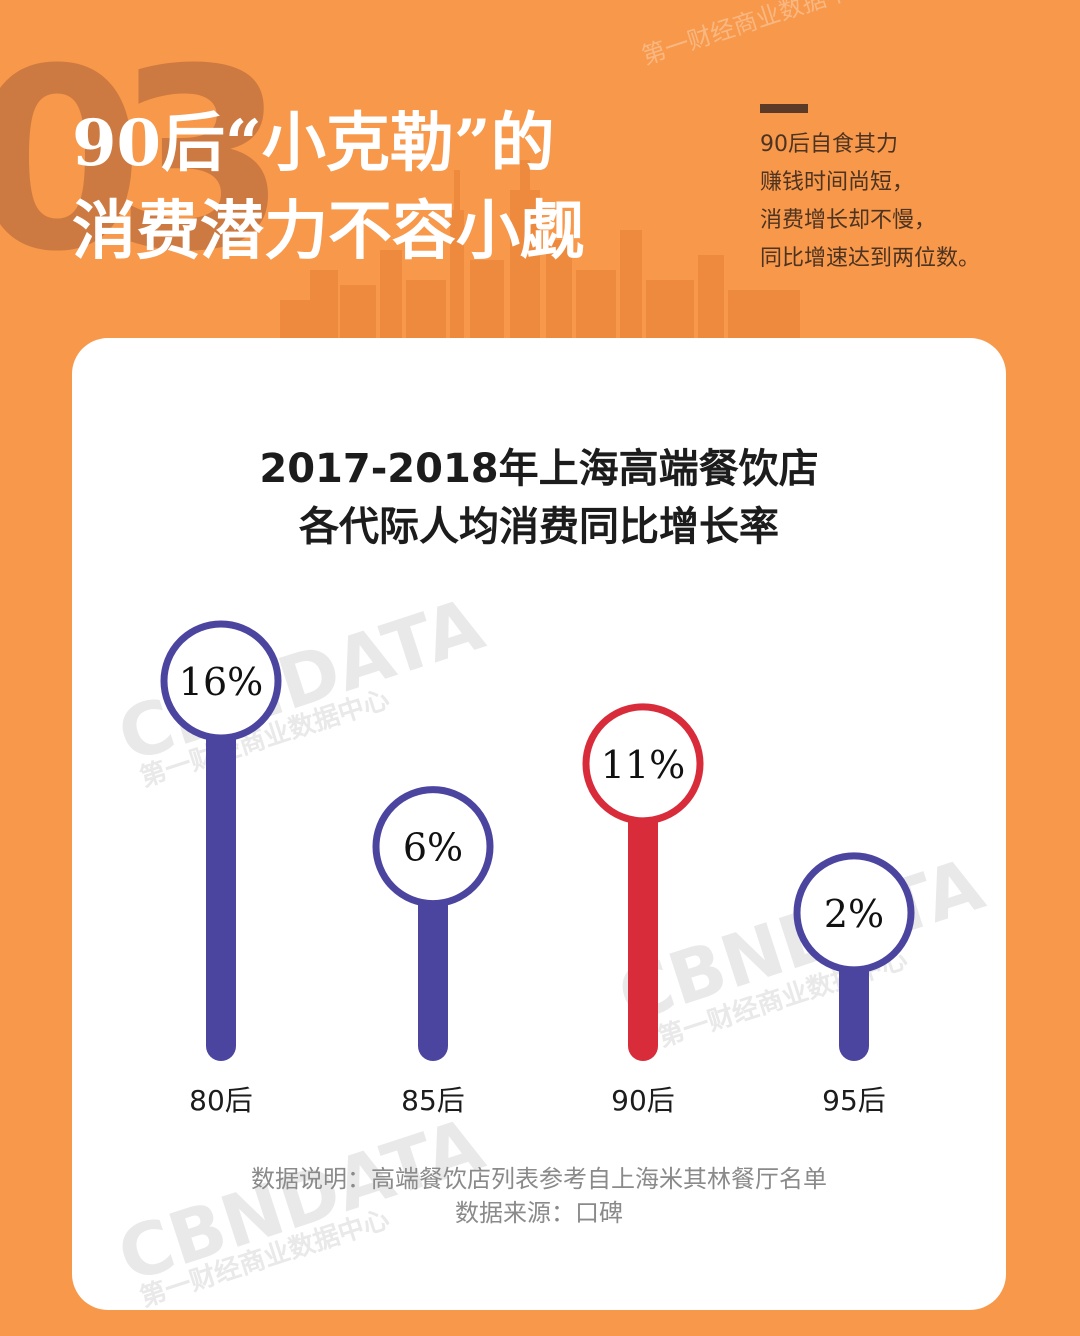 This screenshot has width=1080, height=1336. What do you see at coordinates (539, 1179) in the screenshot?
I see `data-note: 数据说明：高端餐饮店列表参考自上海米其林餐厅名单` at bounding box center [539, 1179].